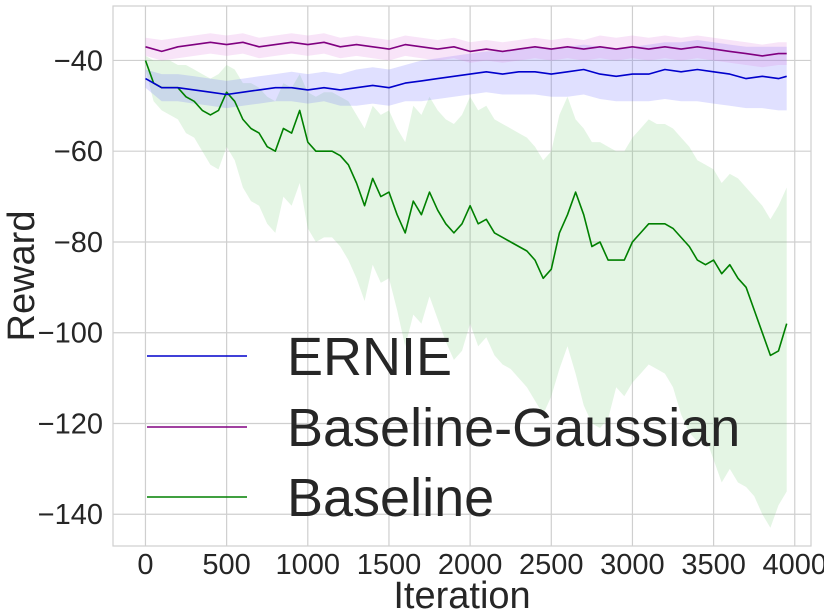  I want to click on y-axis-label: Reward, so click(22, 276).